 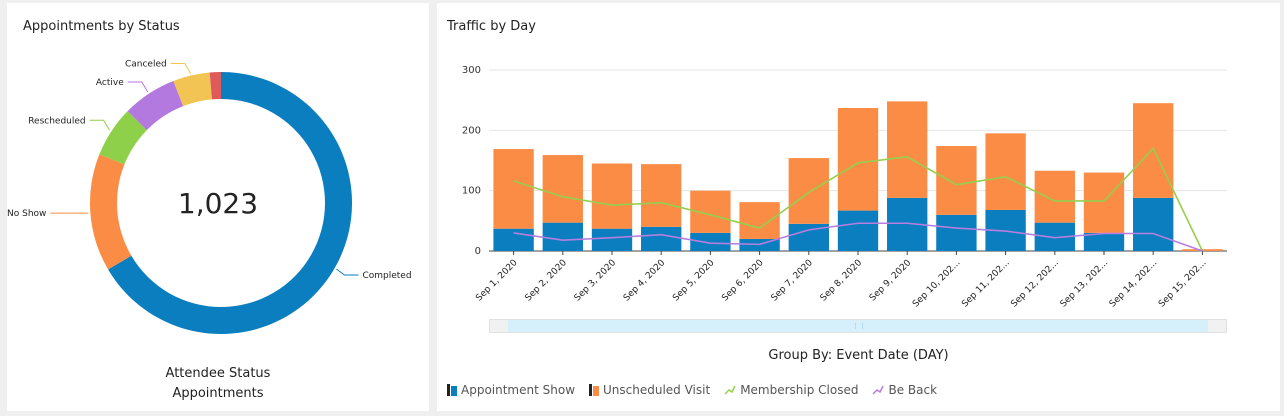 What do you see at coordinates (858, 355) in the screenshot?
I see `group-by-label: Group By: Event Date (DAY)` at bounding box center [858, 355].